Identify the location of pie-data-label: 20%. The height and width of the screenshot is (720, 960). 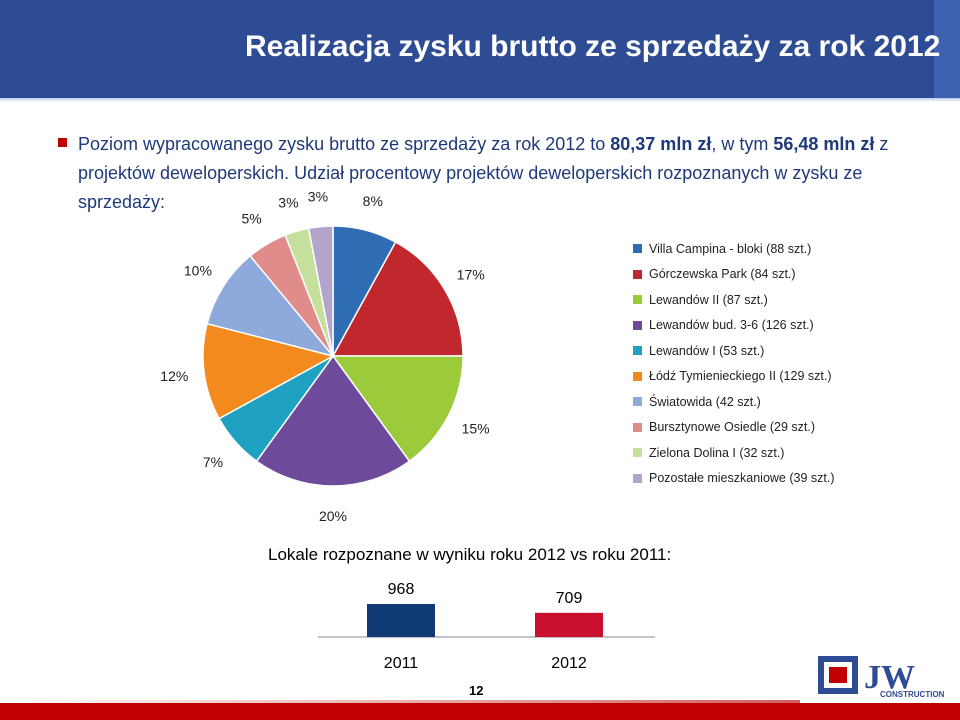
(333, 516).